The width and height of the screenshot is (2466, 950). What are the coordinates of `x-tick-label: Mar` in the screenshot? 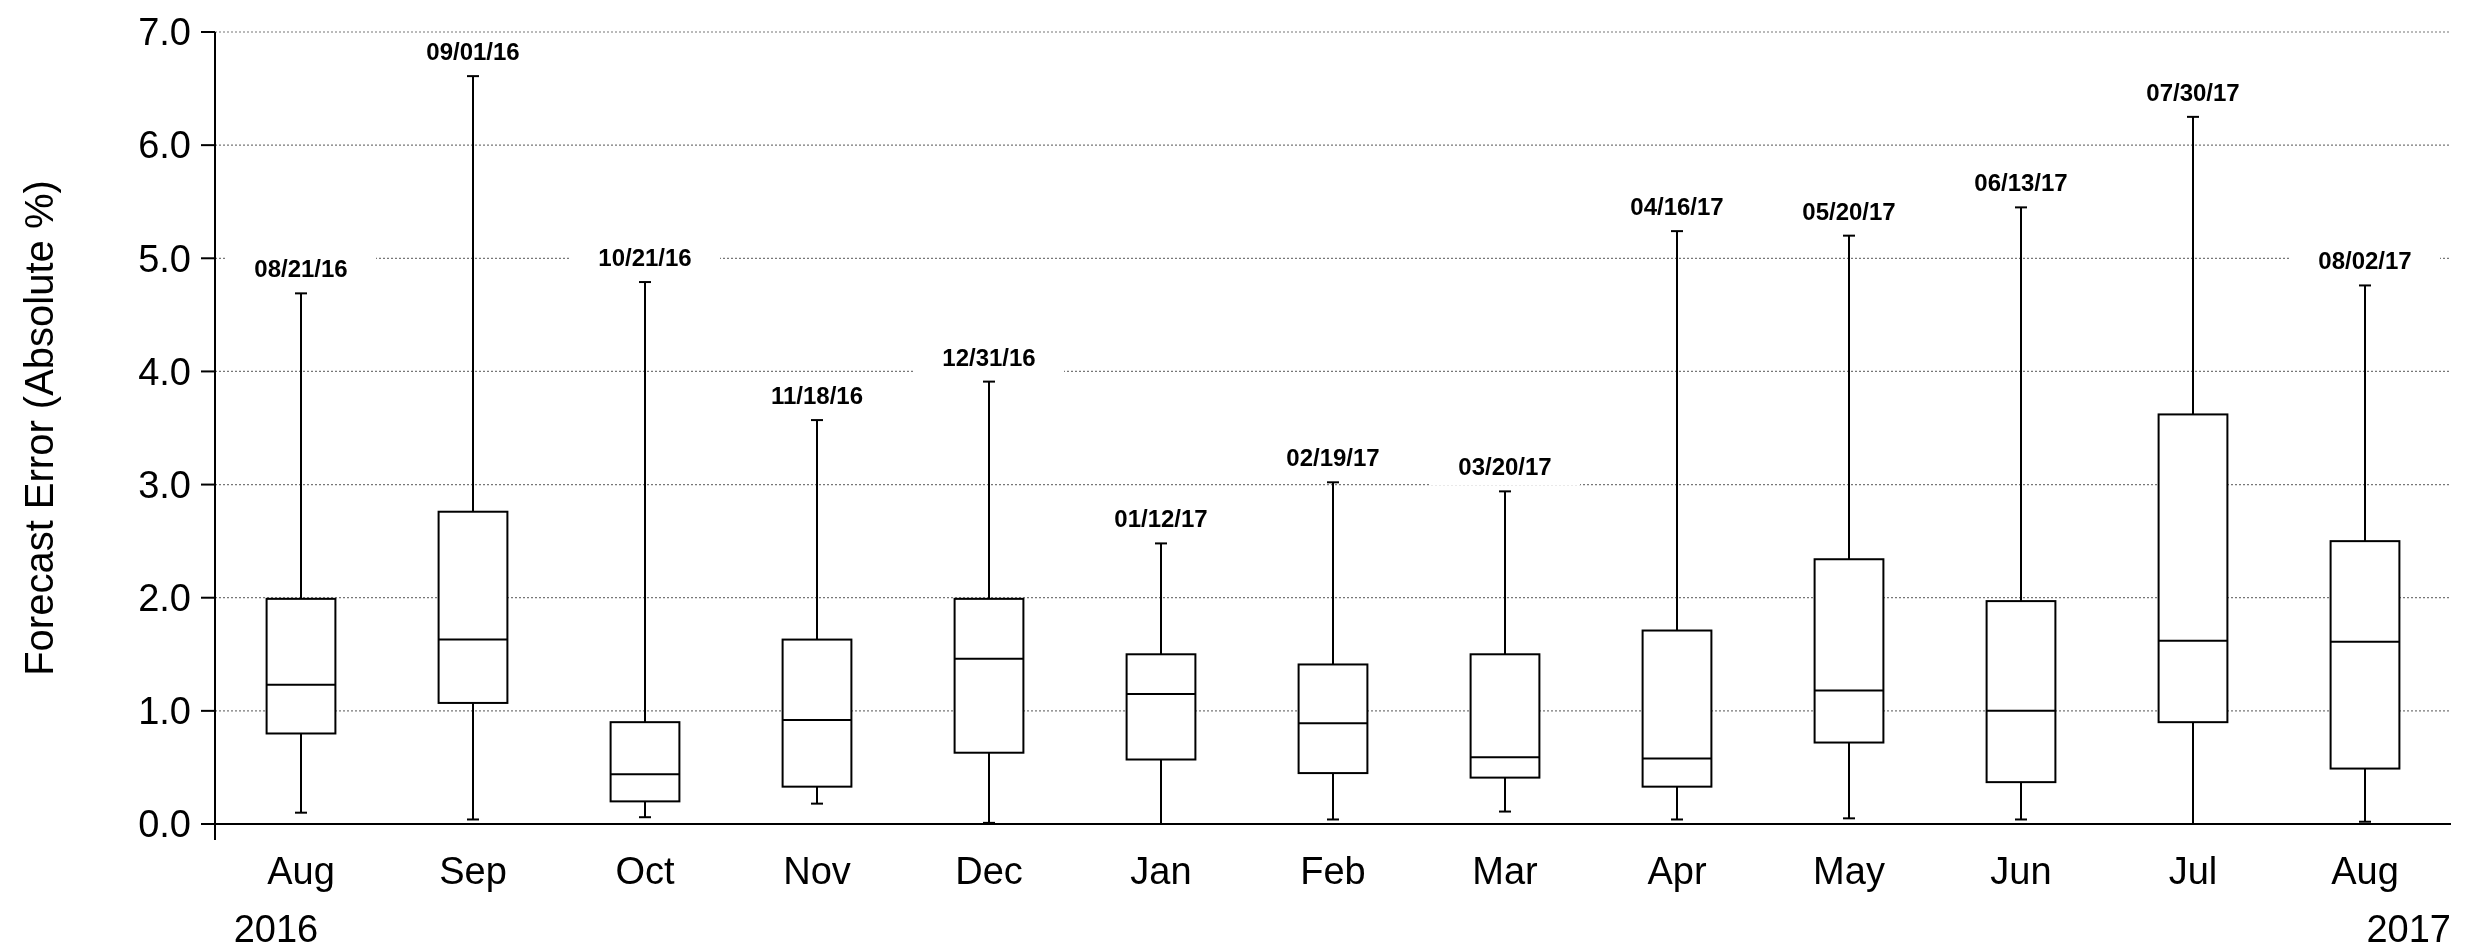 It's located at (1505, 871).